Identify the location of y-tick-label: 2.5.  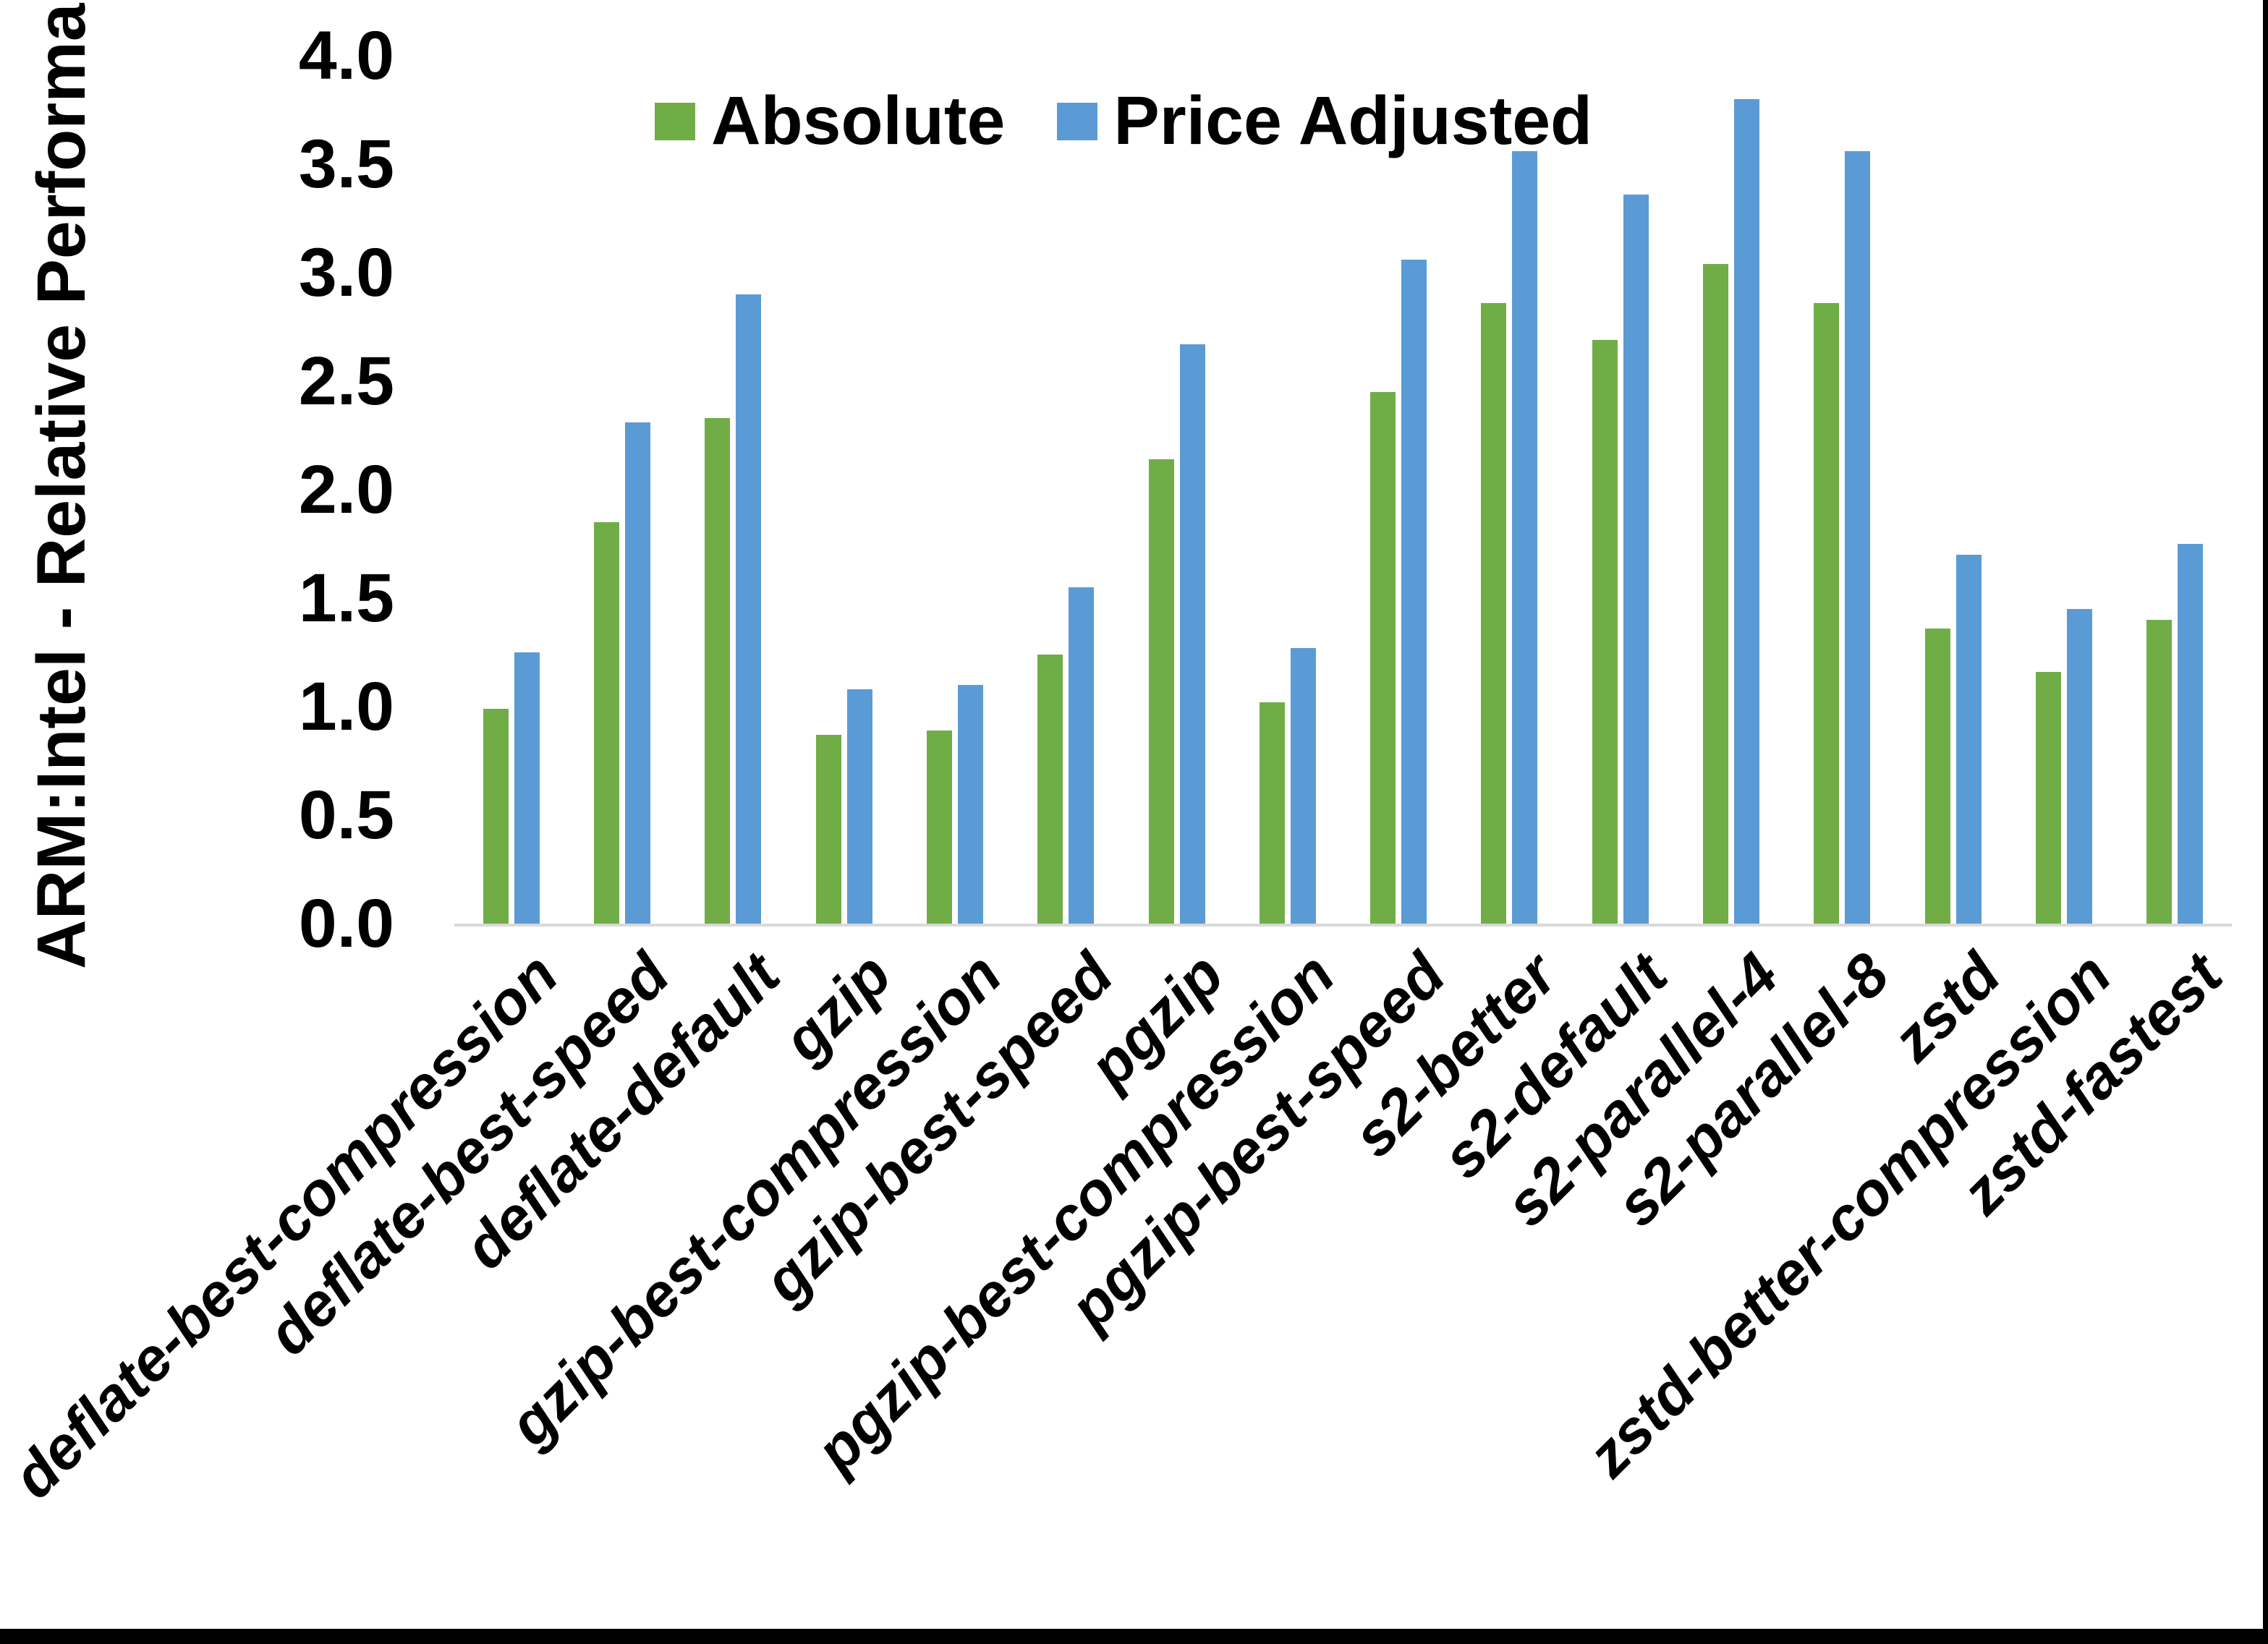
(346, 381).